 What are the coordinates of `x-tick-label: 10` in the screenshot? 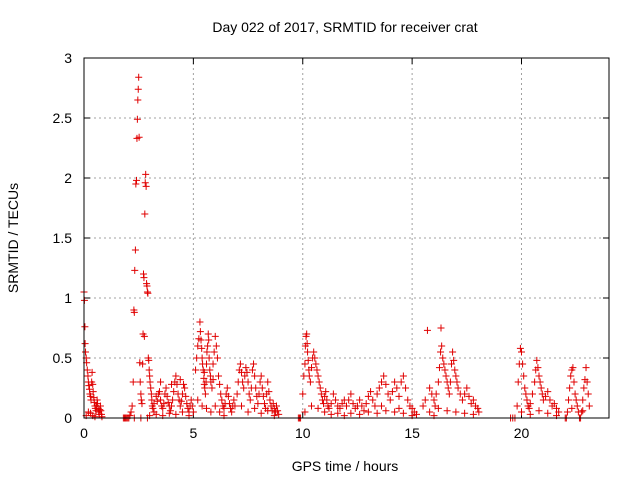 It's located at (303, 433).